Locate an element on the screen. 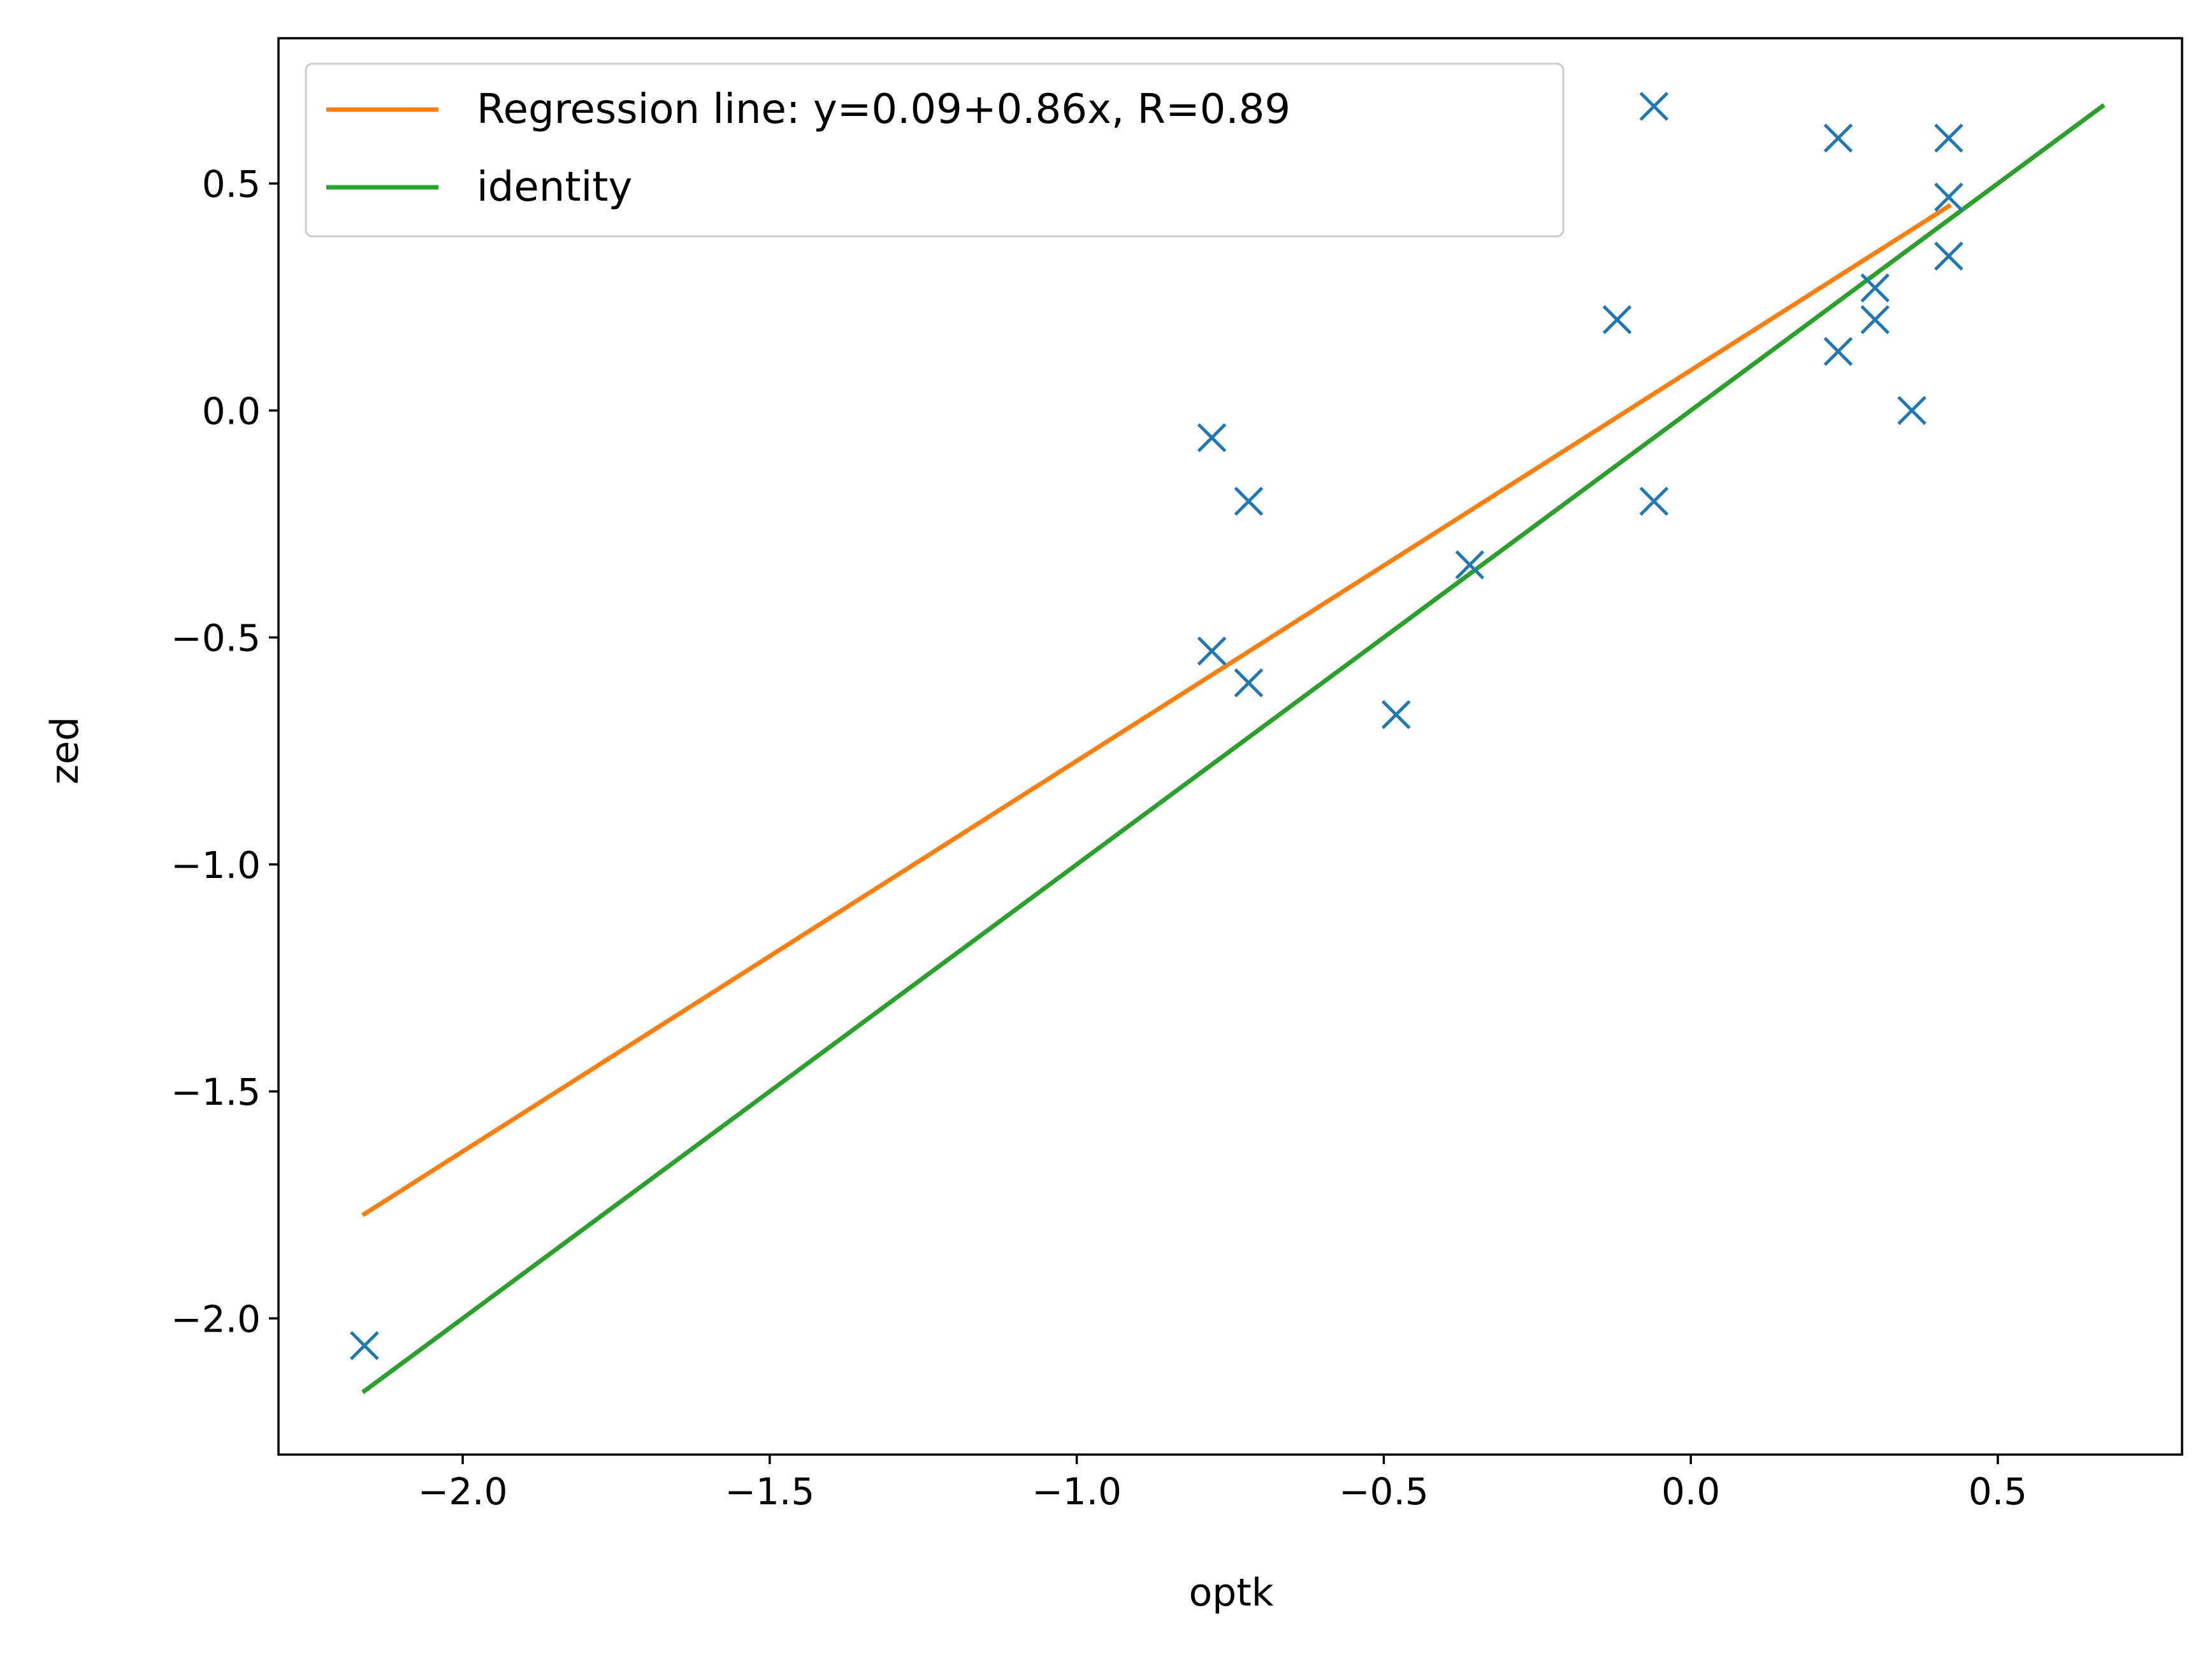  y-tick-label: 0.5 is located at coordinates (232, 184).